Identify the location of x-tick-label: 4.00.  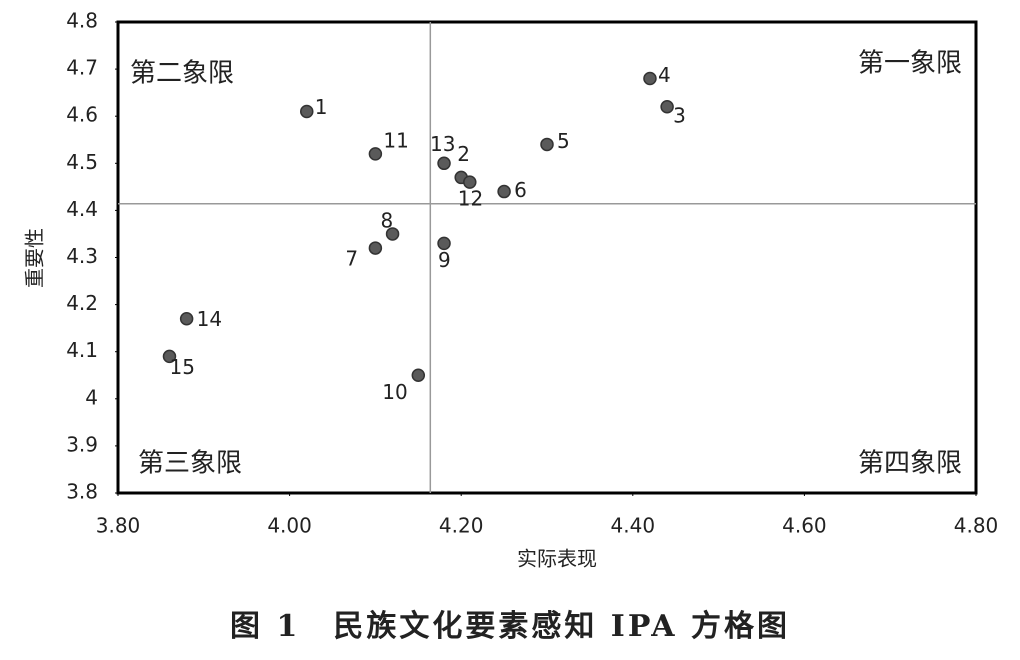
(289, 526).